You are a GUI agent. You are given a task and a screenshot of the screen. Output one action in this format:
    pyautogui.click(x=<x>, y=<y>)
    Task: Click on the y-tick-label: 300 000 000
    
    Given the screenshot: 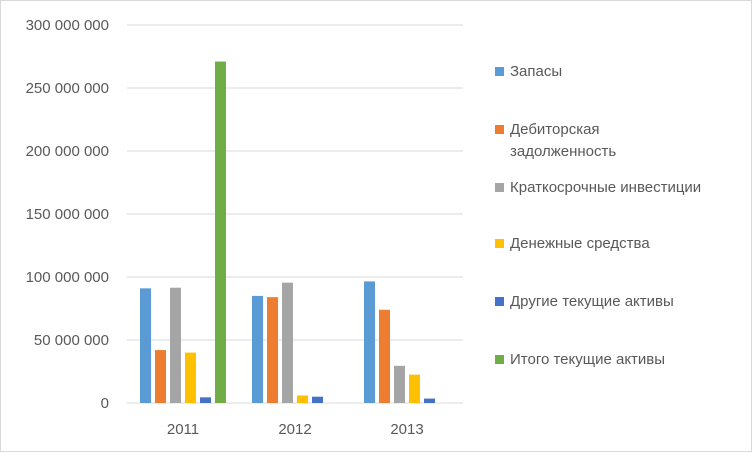 What is the action you would take?
    pyautogui.click(x=67, y=25)
    